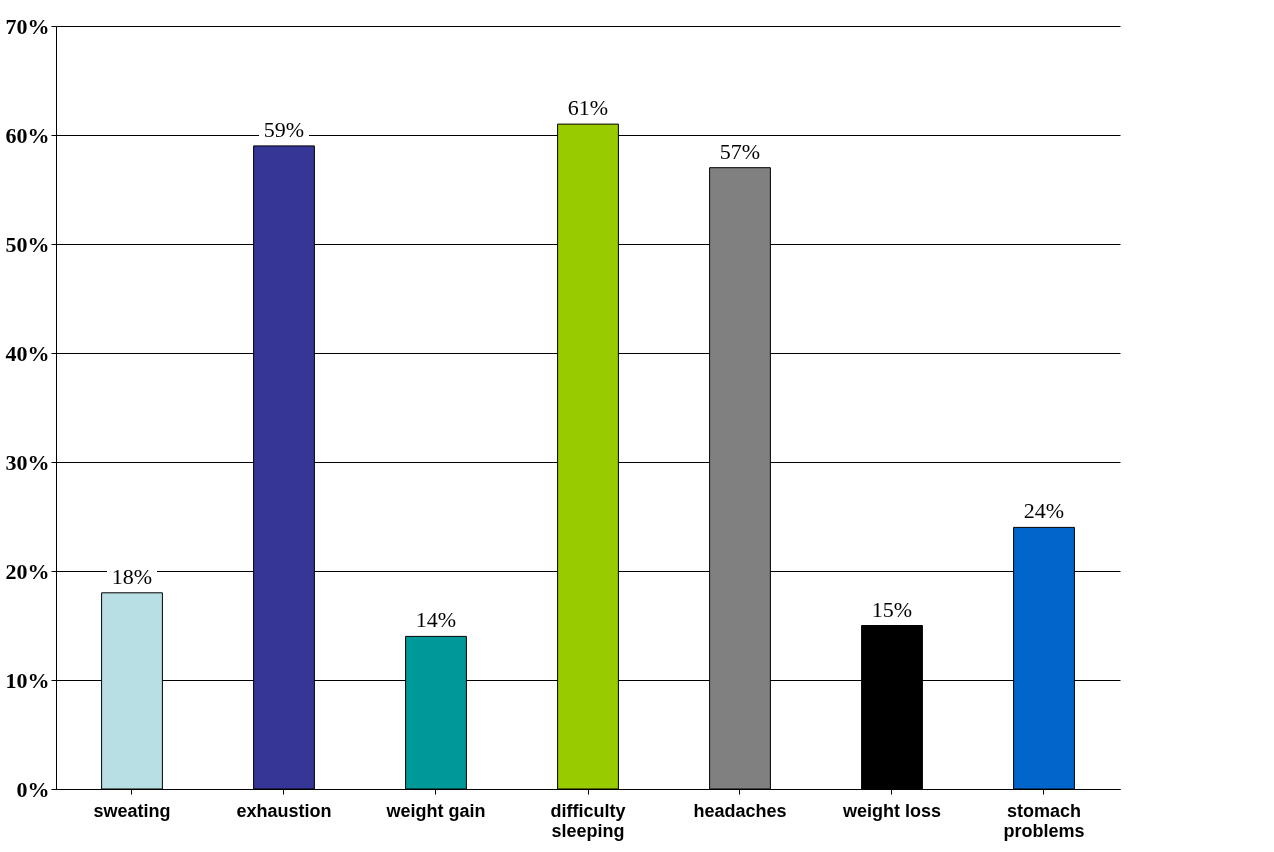 This screenshot has height=852, width=1274. What do you see at coordinates (132, 810) in the screenshot?
I see `x-tick-label: sweating` at bounding box center [132, 810].